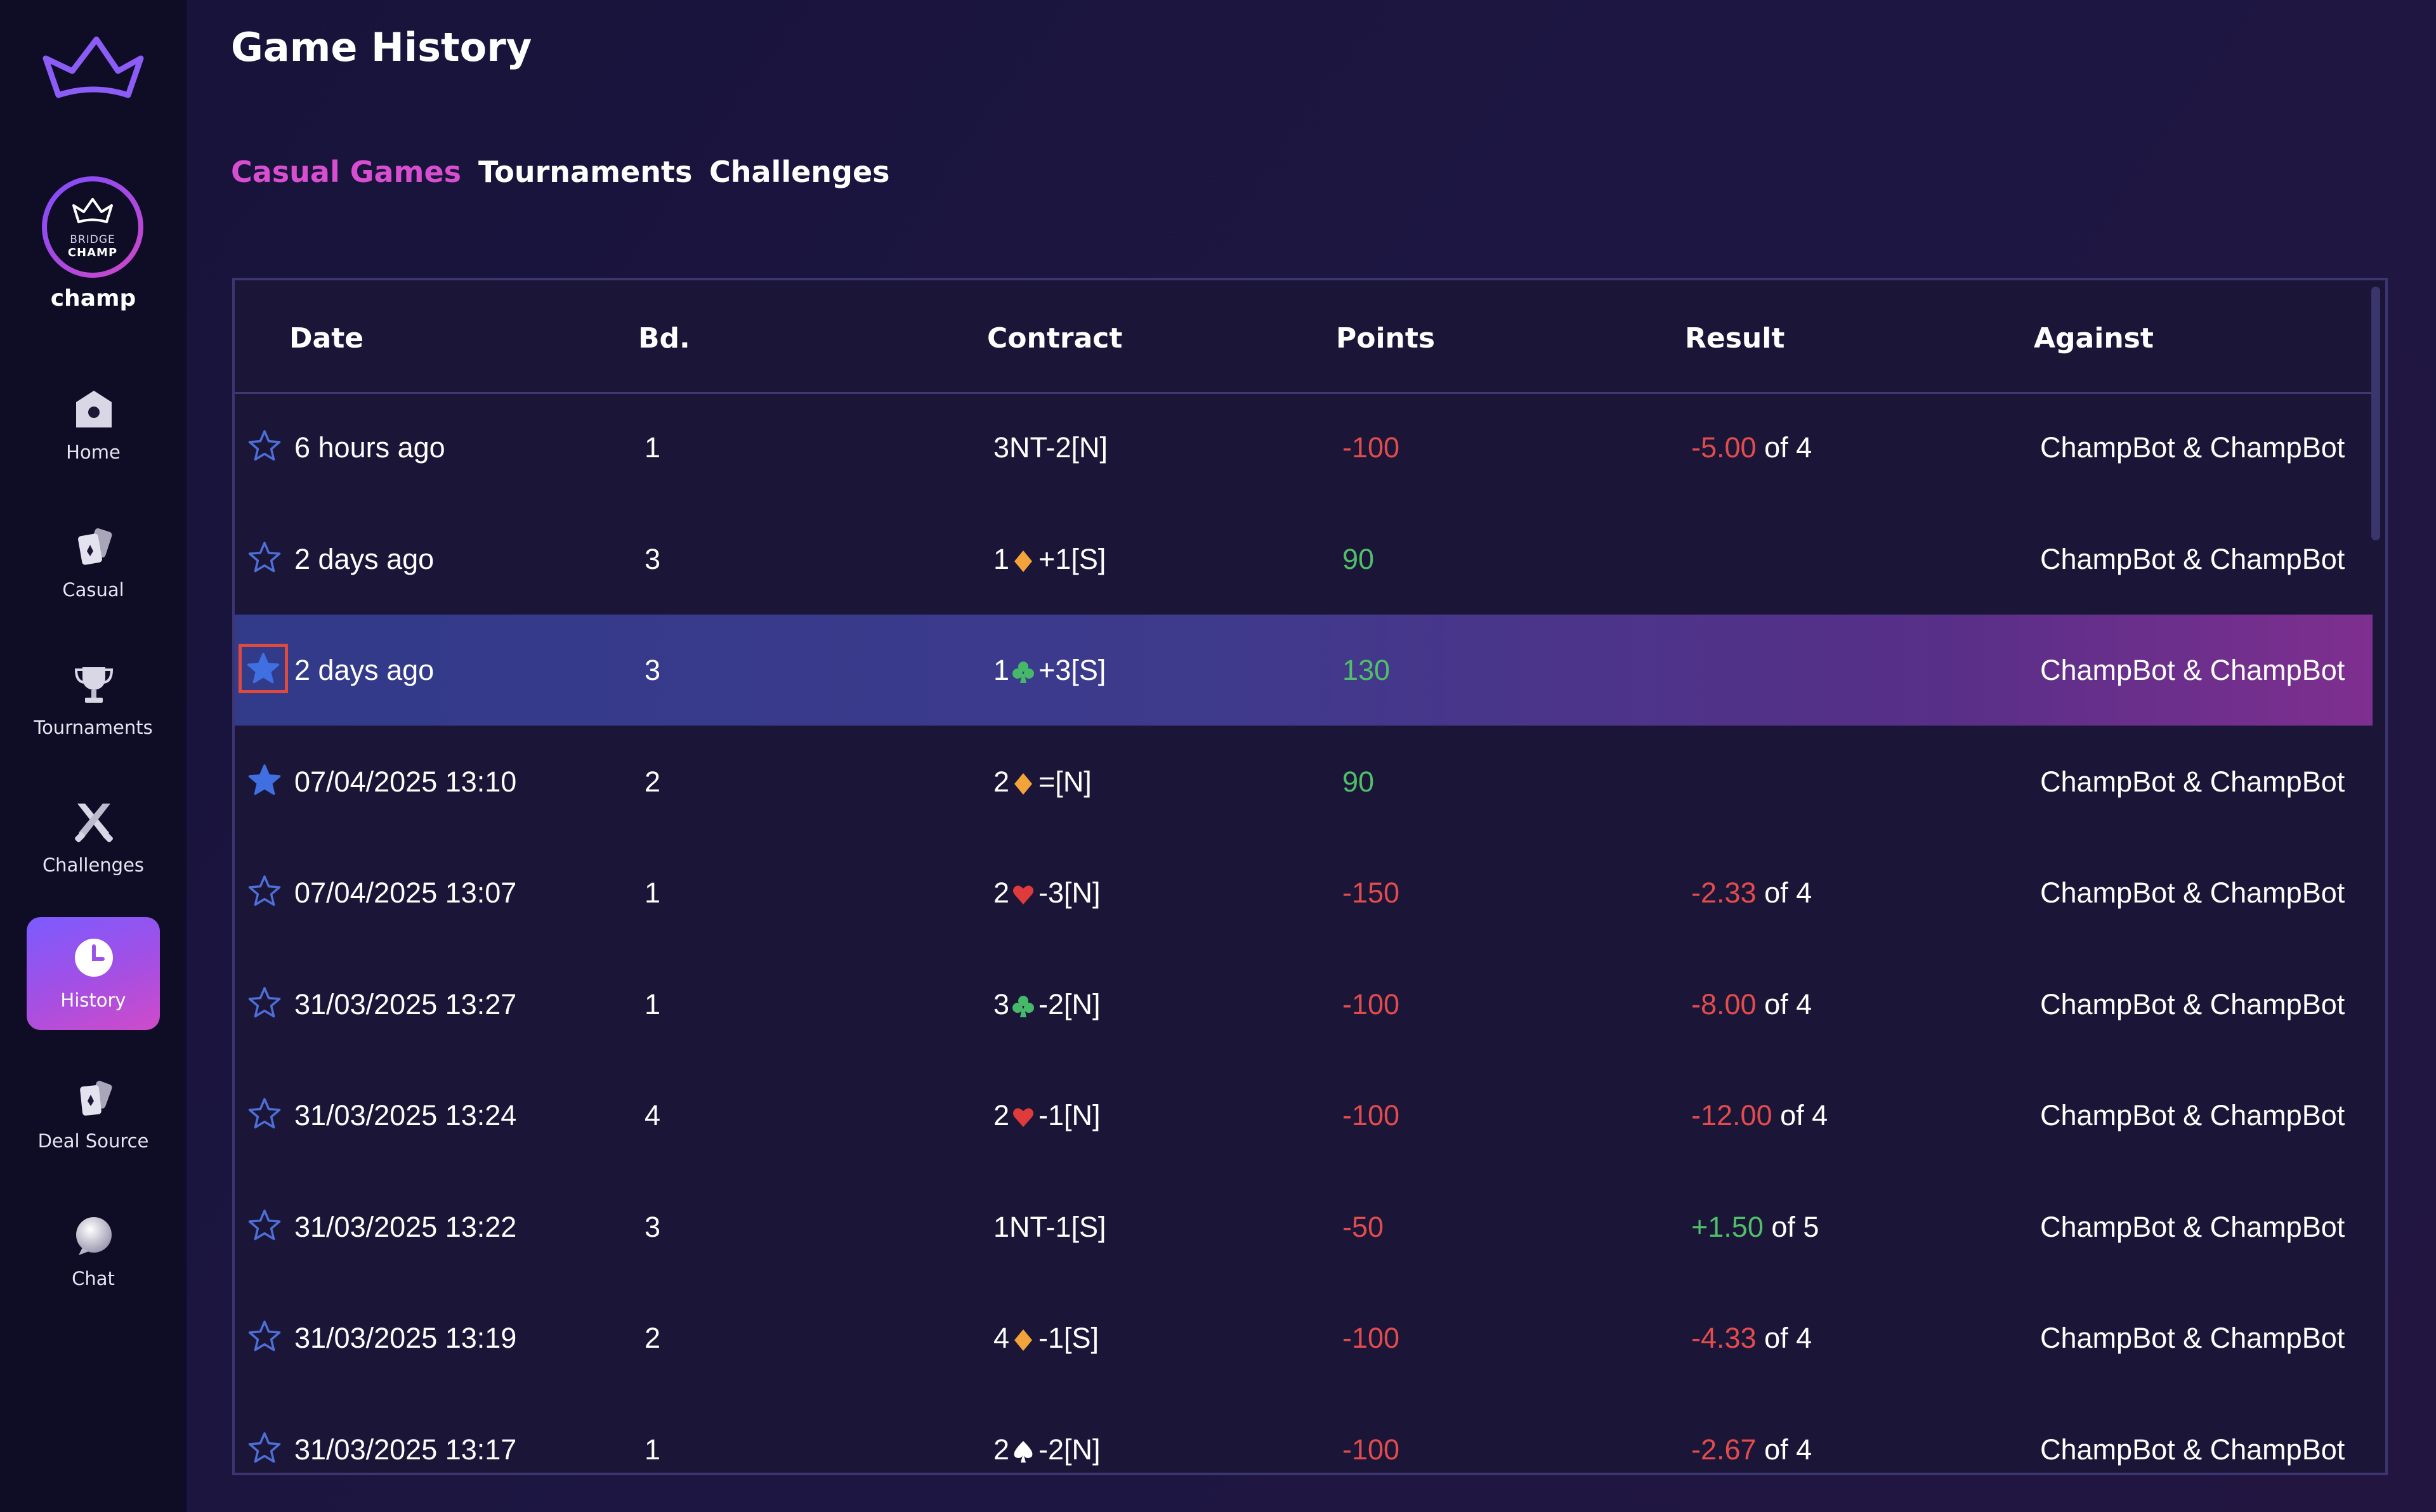  I want to click on contract-result: -1[N], so click(1069, 1115).